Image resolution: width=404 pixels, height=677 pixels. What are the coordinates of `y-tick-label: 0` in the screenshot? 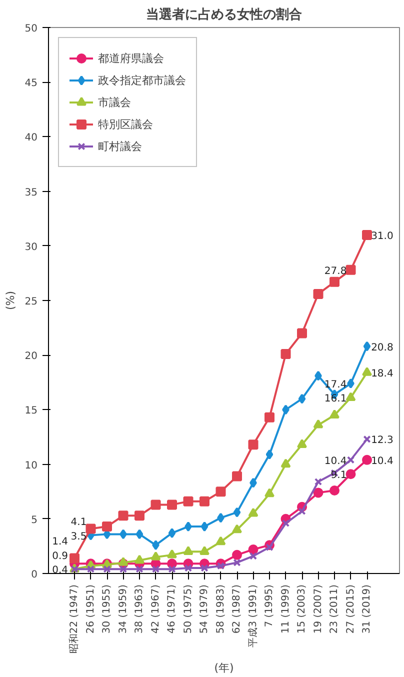 It's located at (34, 575).